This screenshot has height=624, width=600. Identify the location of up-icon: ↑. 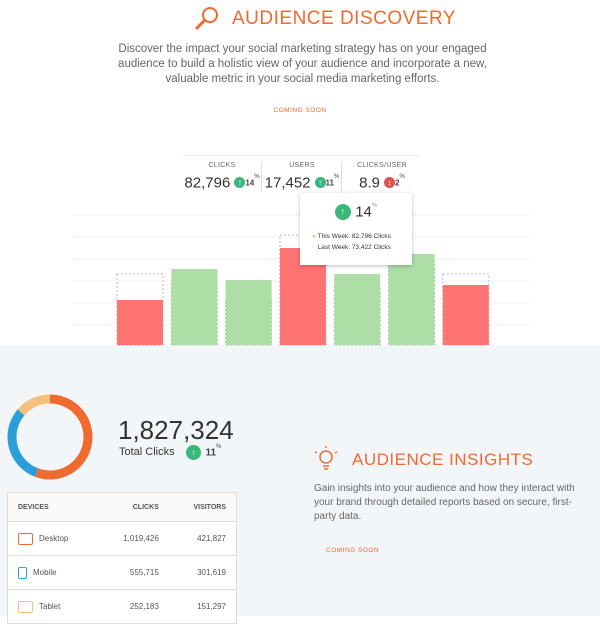
(342, 211).